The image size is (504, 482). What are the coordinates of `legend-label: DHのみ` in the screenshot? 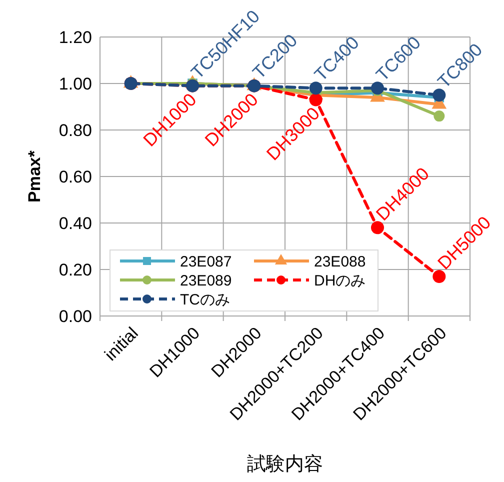 It's located at (340, 281).